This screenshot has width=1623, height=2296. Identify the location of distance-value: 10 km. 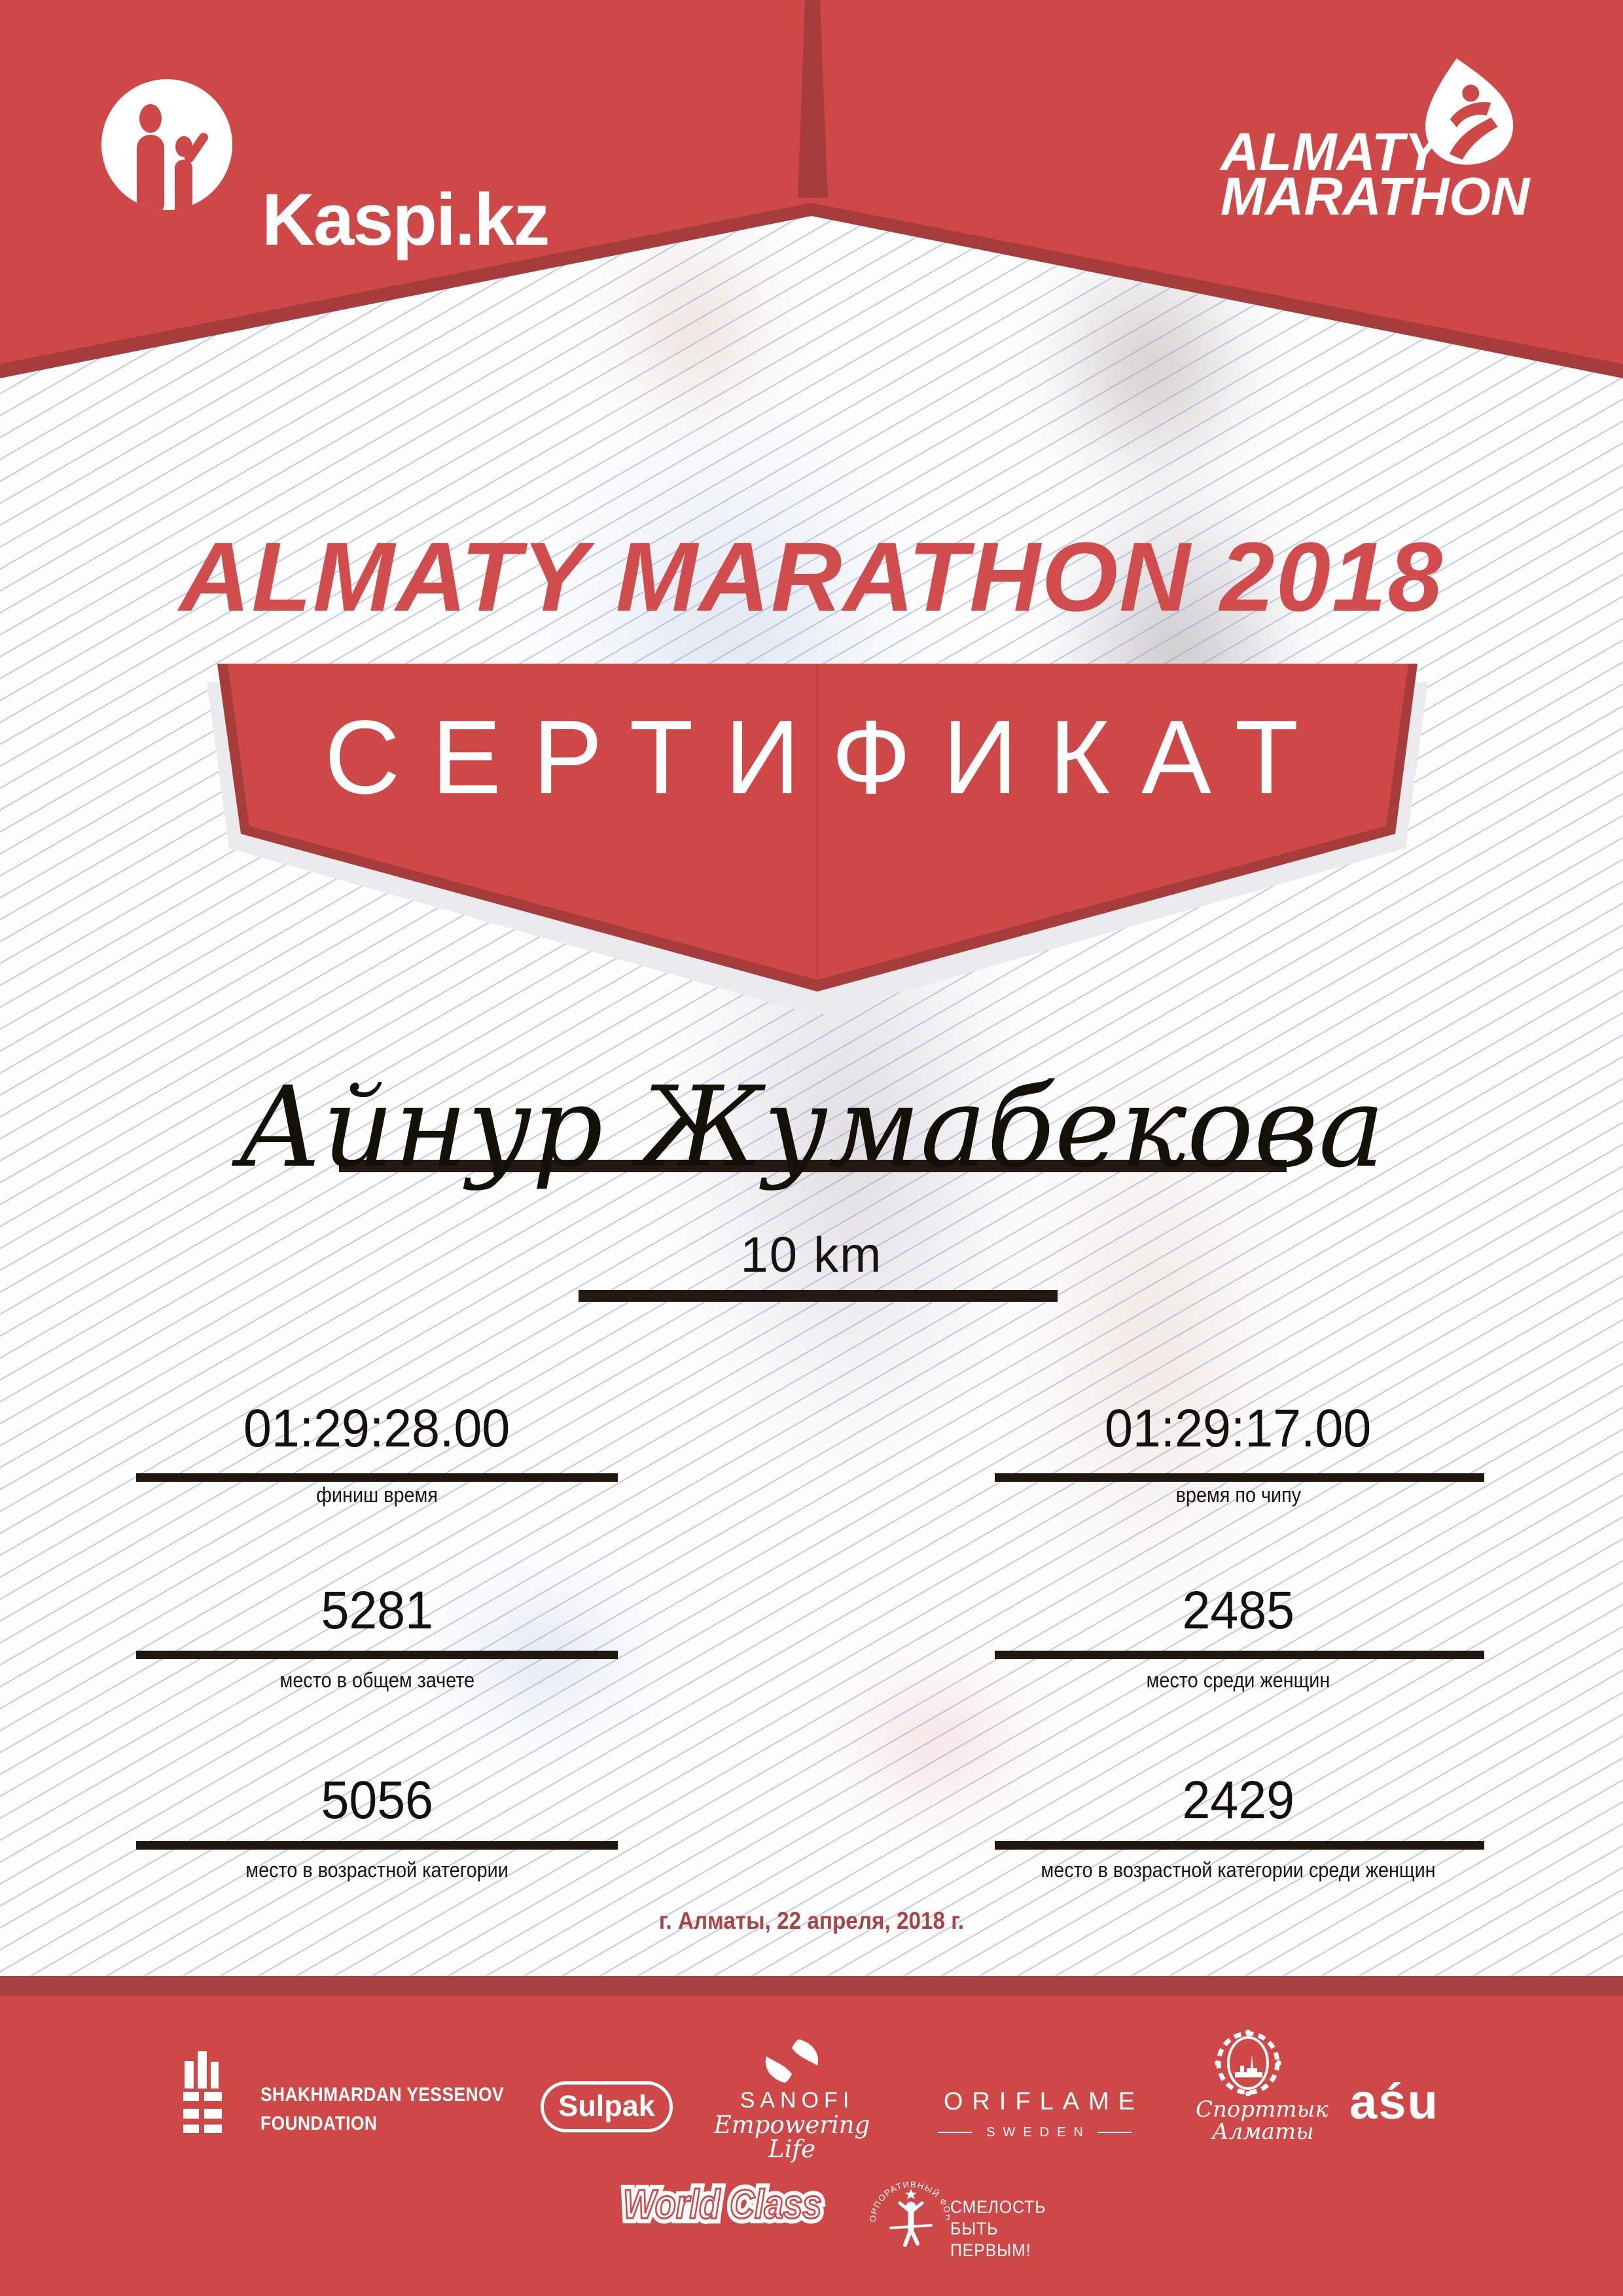
(811, 1255).